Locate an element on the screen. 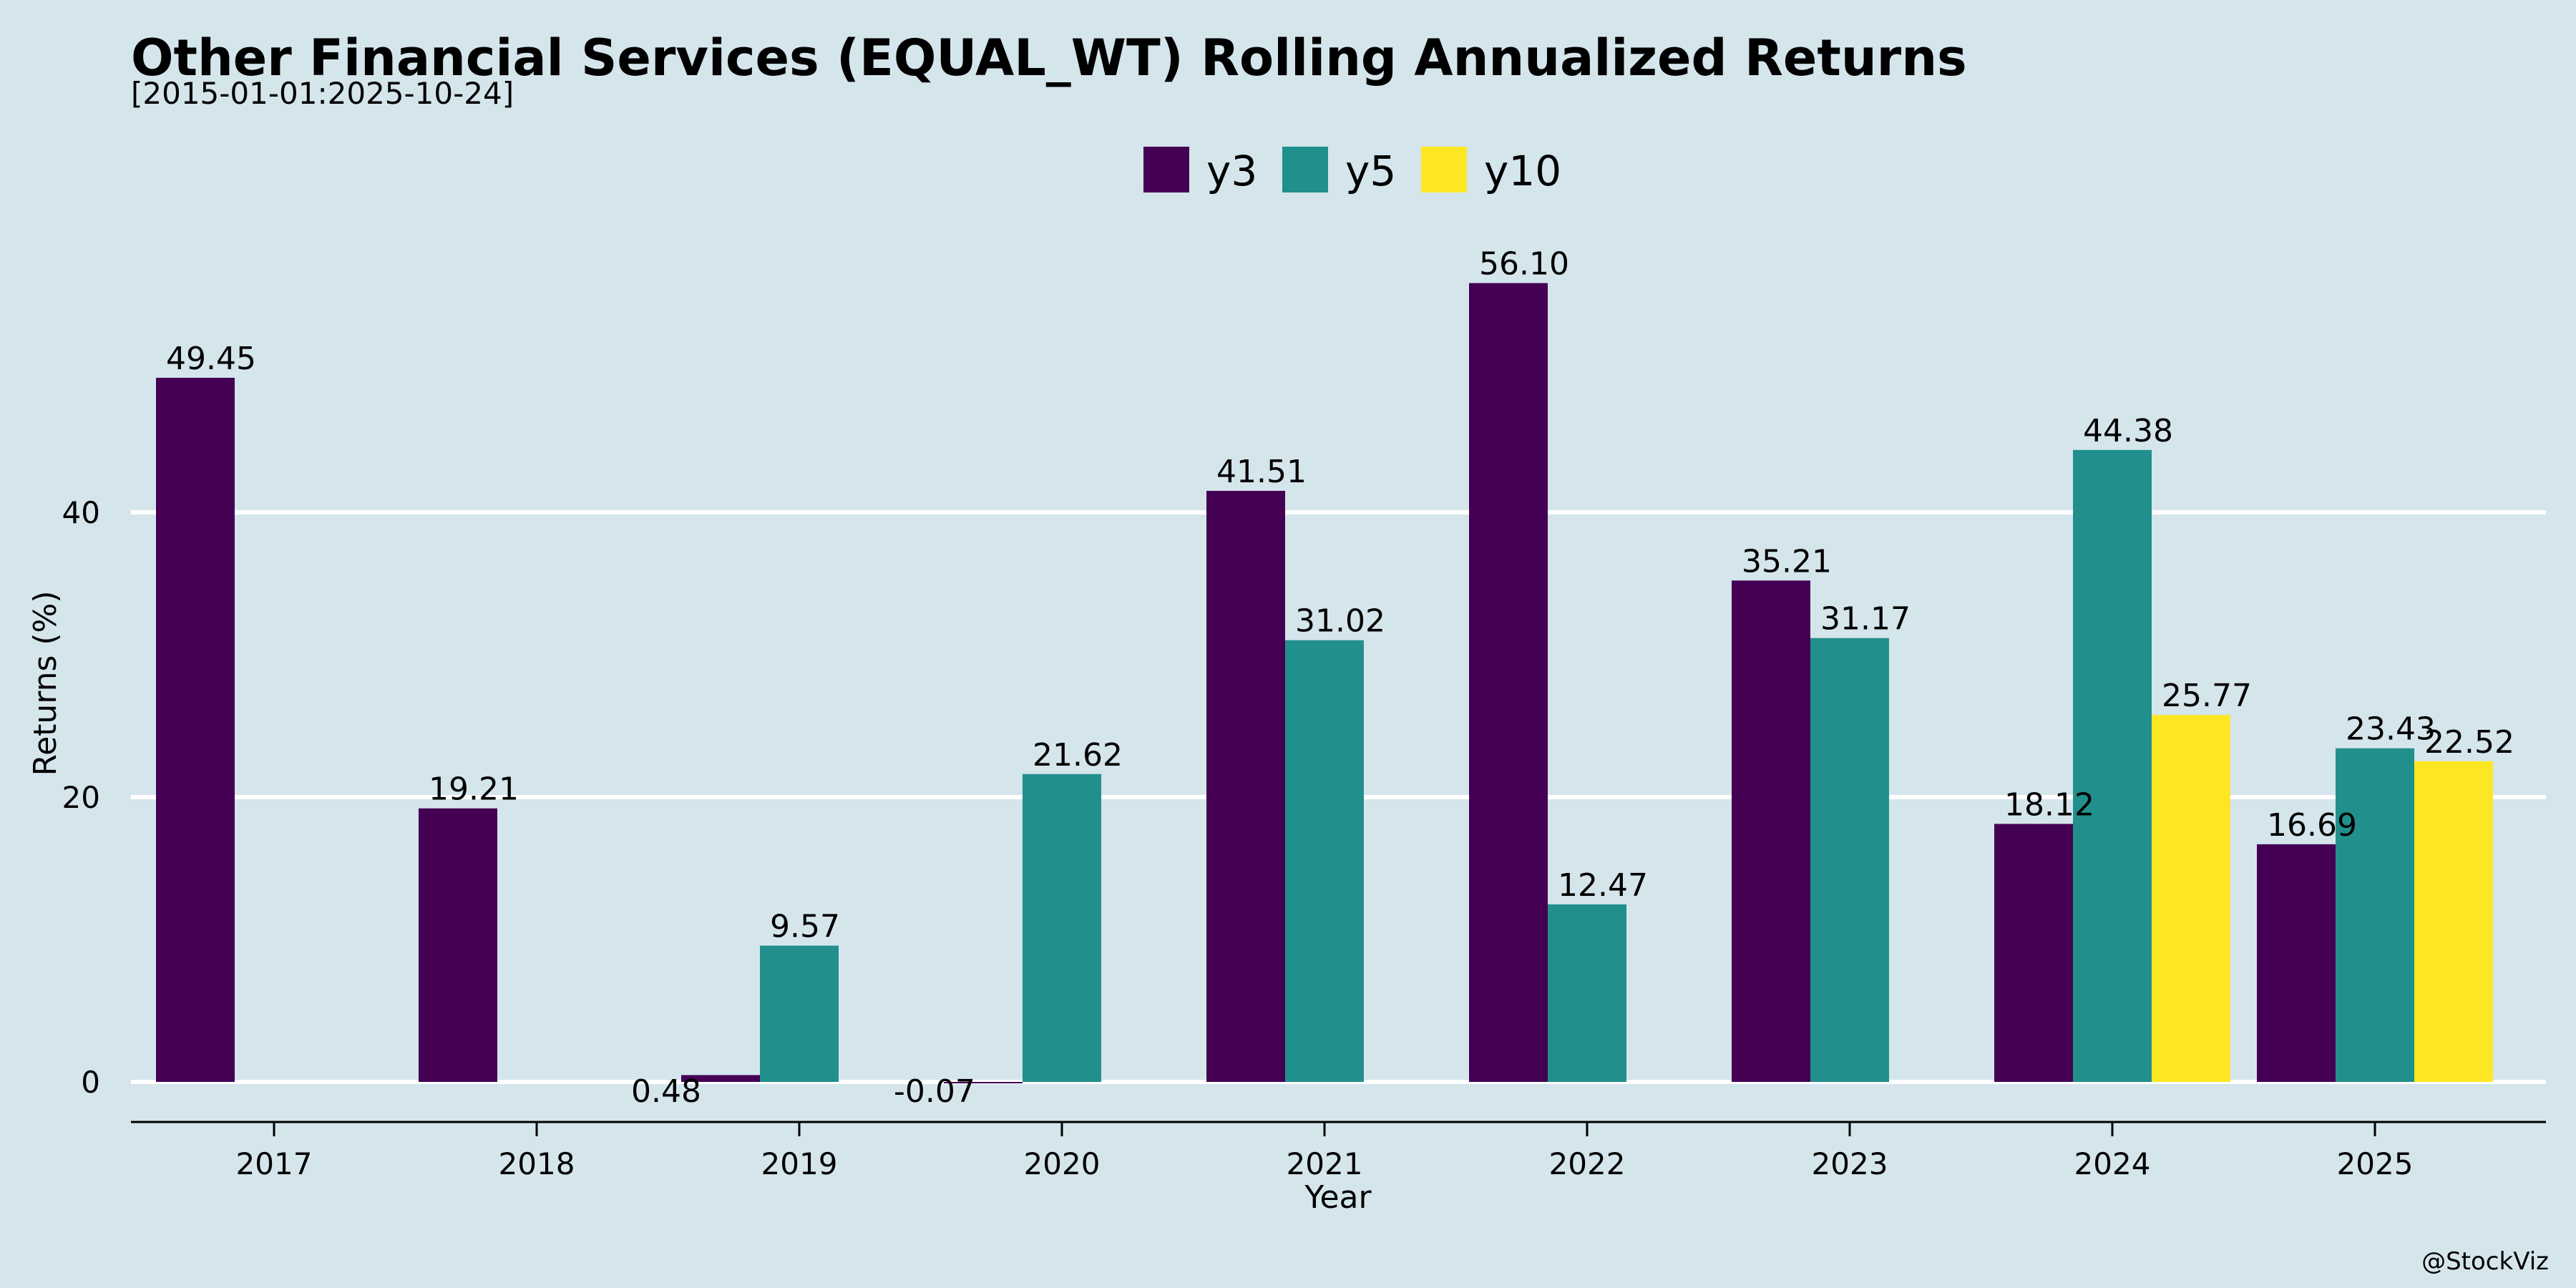 The height and width of the screenshot is (1288, 2576). x-tick-label: 2022 is located at coordinates (1587, 1163).